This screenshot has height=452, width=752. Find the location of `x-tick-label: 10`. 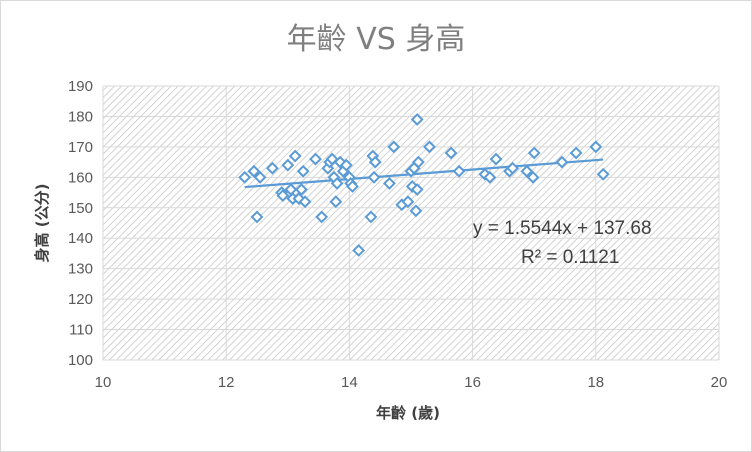

x-tick-label: 10 is located at coordinates (103, 382).